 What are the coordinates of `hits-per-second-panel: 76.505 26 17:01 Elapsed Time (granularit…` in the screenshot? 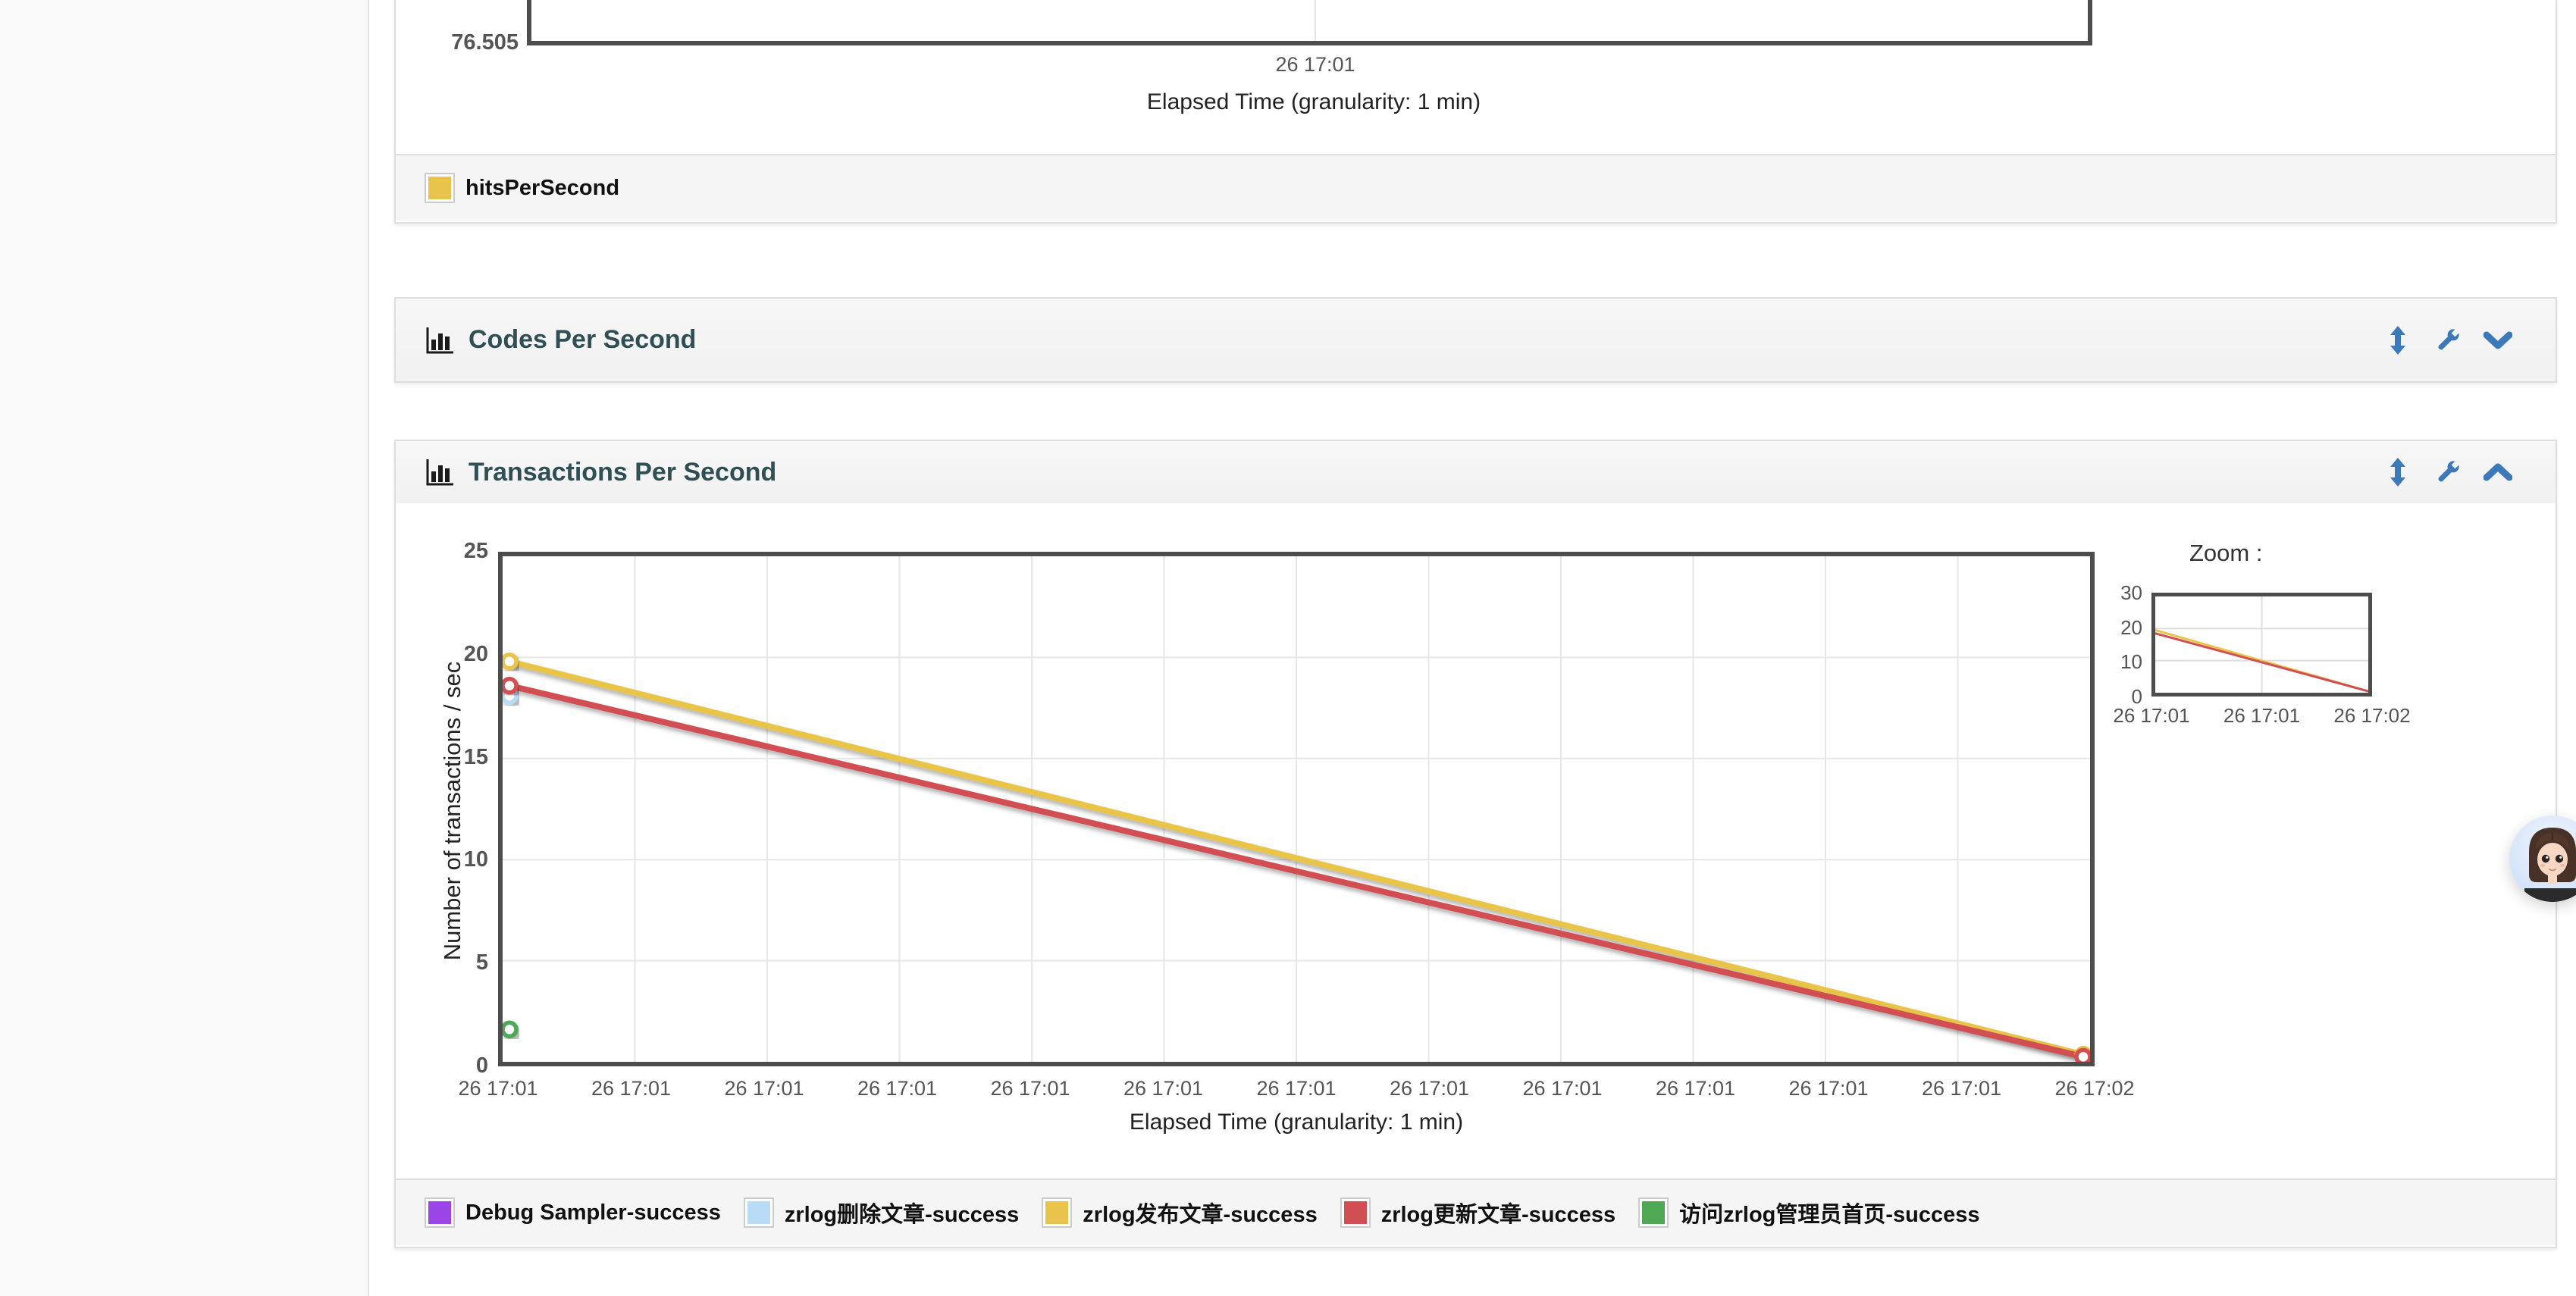 It's located at (1476, 112).